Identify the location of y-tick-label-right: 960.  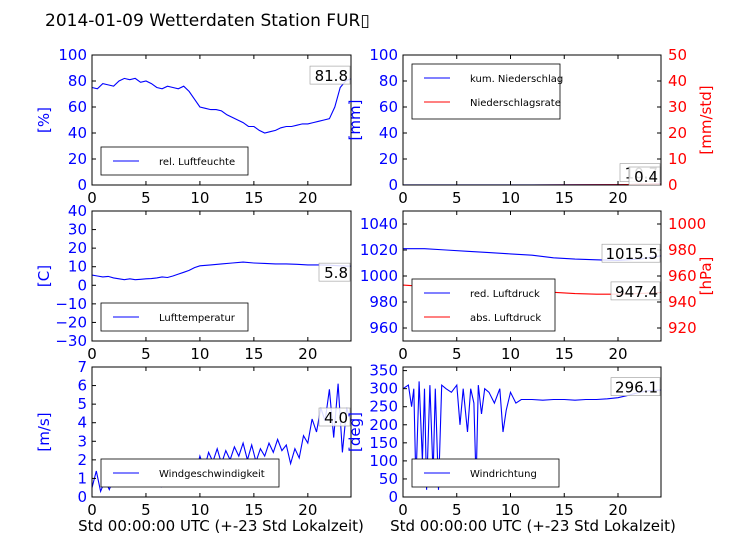
(682, 276).